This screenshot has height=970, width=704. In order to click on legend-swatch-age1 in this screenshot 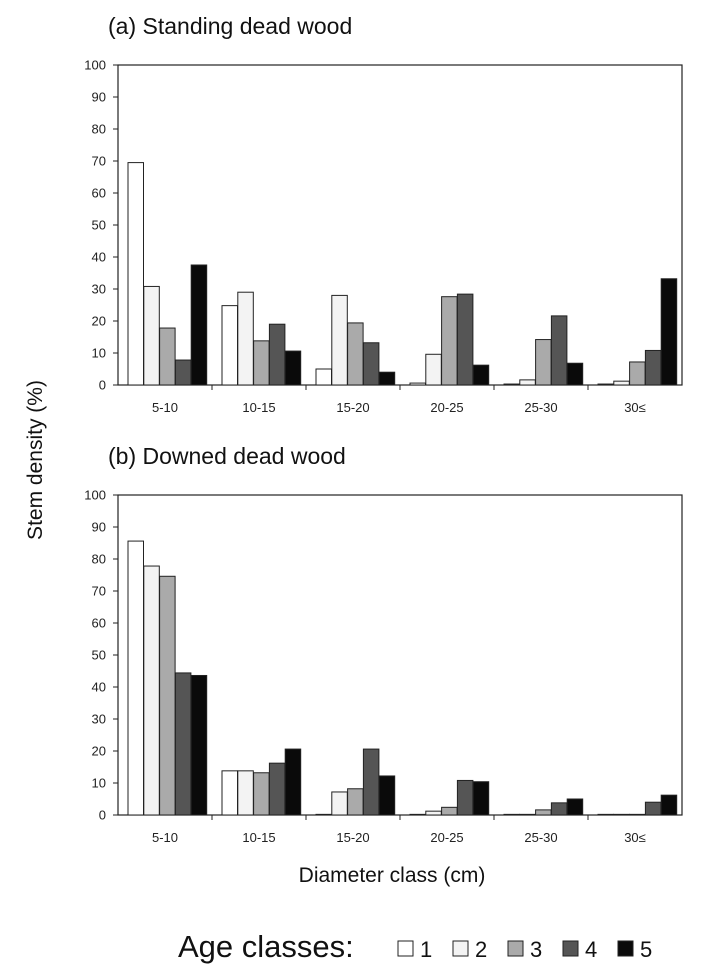, I will do `click(405, 948)`.